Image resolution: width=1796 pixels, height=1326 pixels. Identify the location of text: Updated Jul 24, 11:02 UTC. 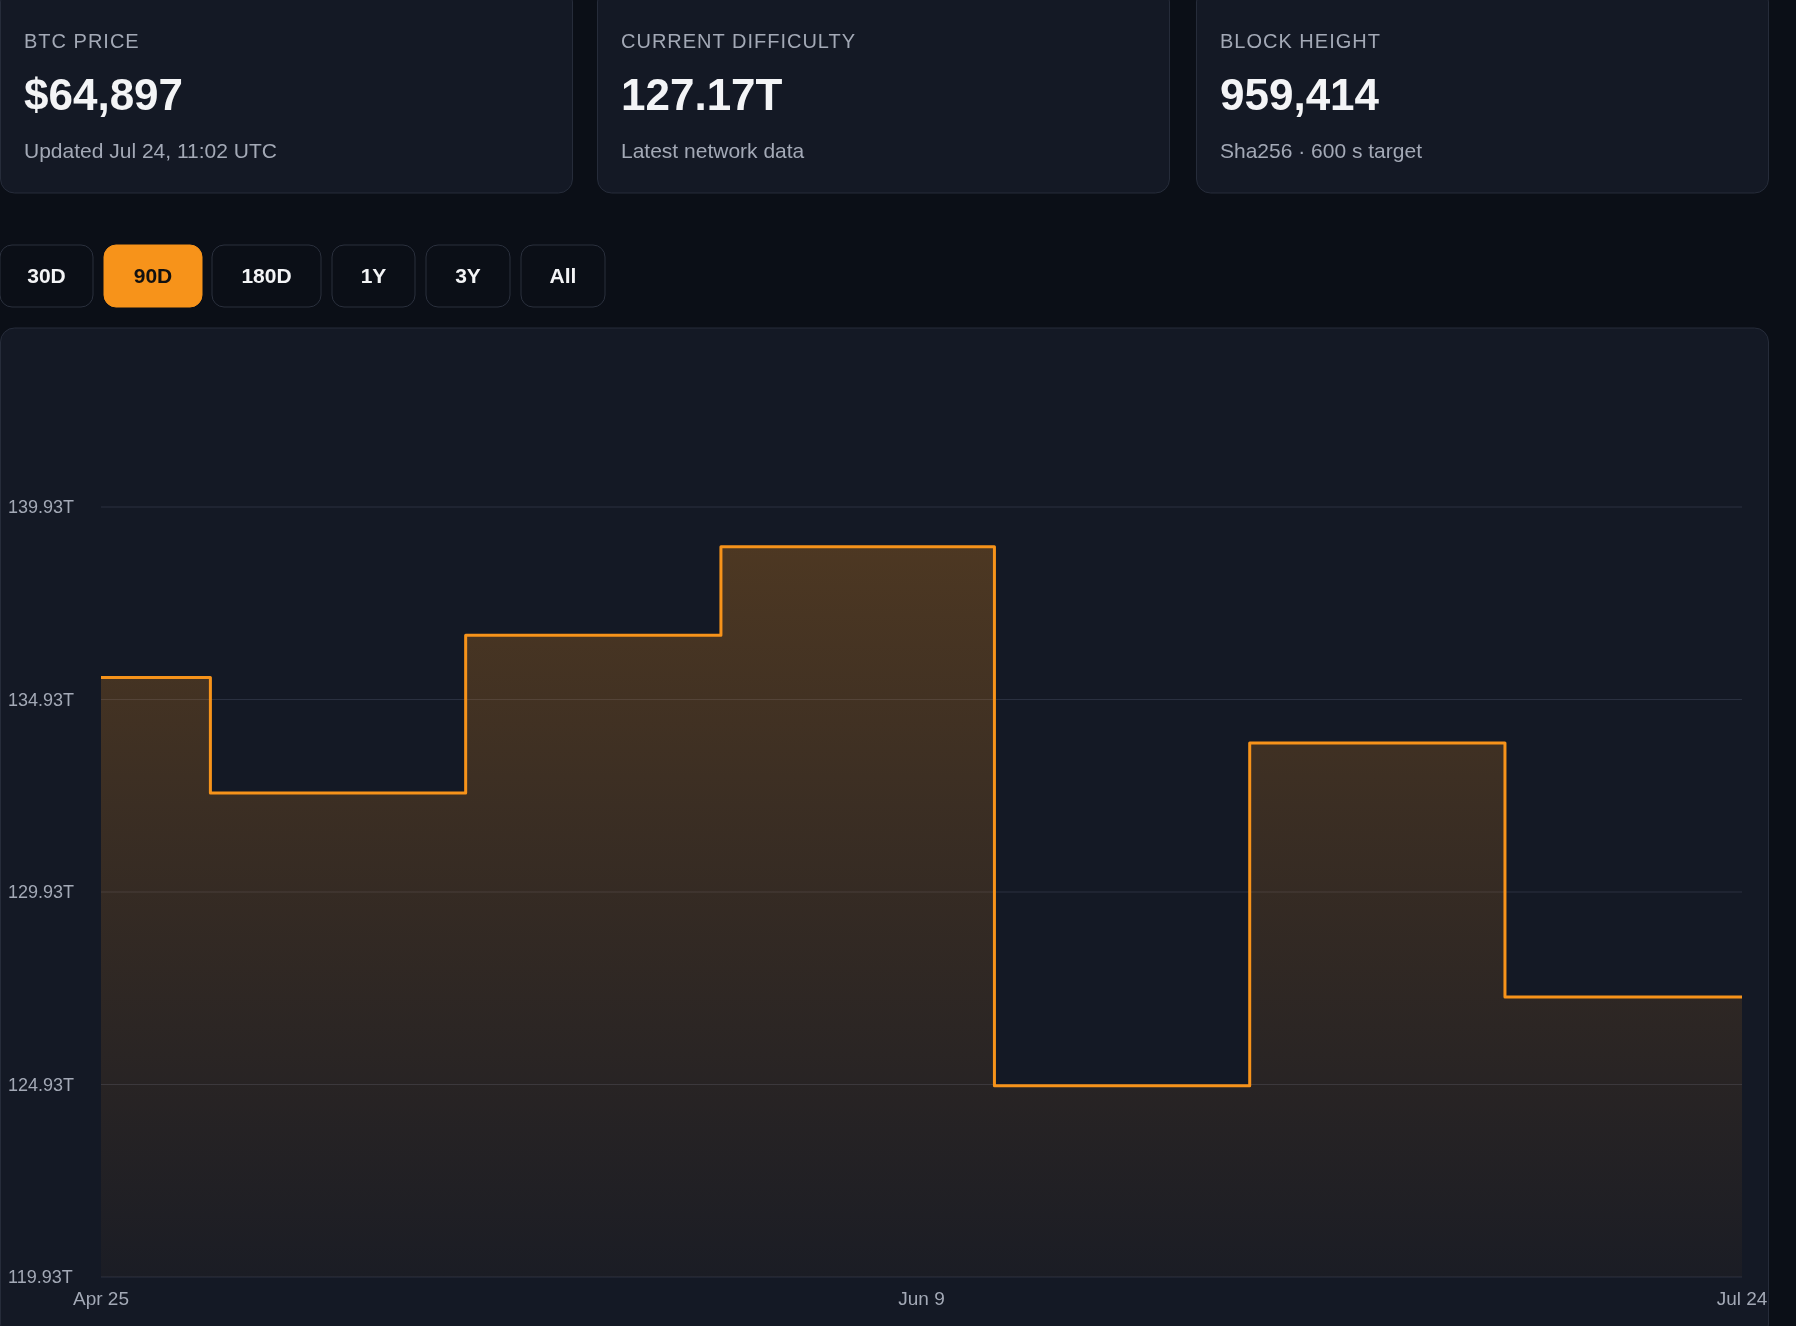
(150, 150).